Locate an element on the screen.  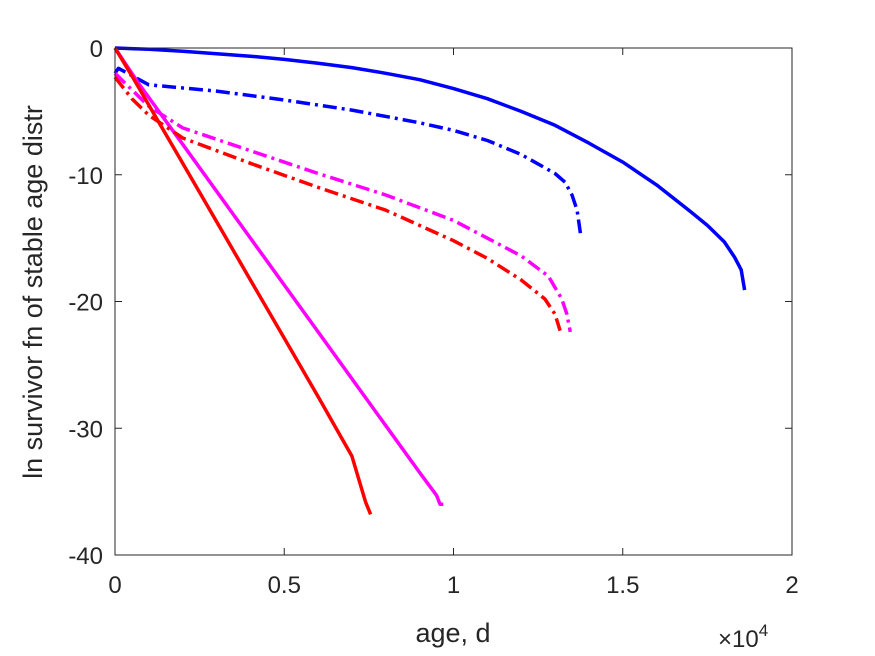
x-tick-label: 2 is located at coordinates (791, 585).